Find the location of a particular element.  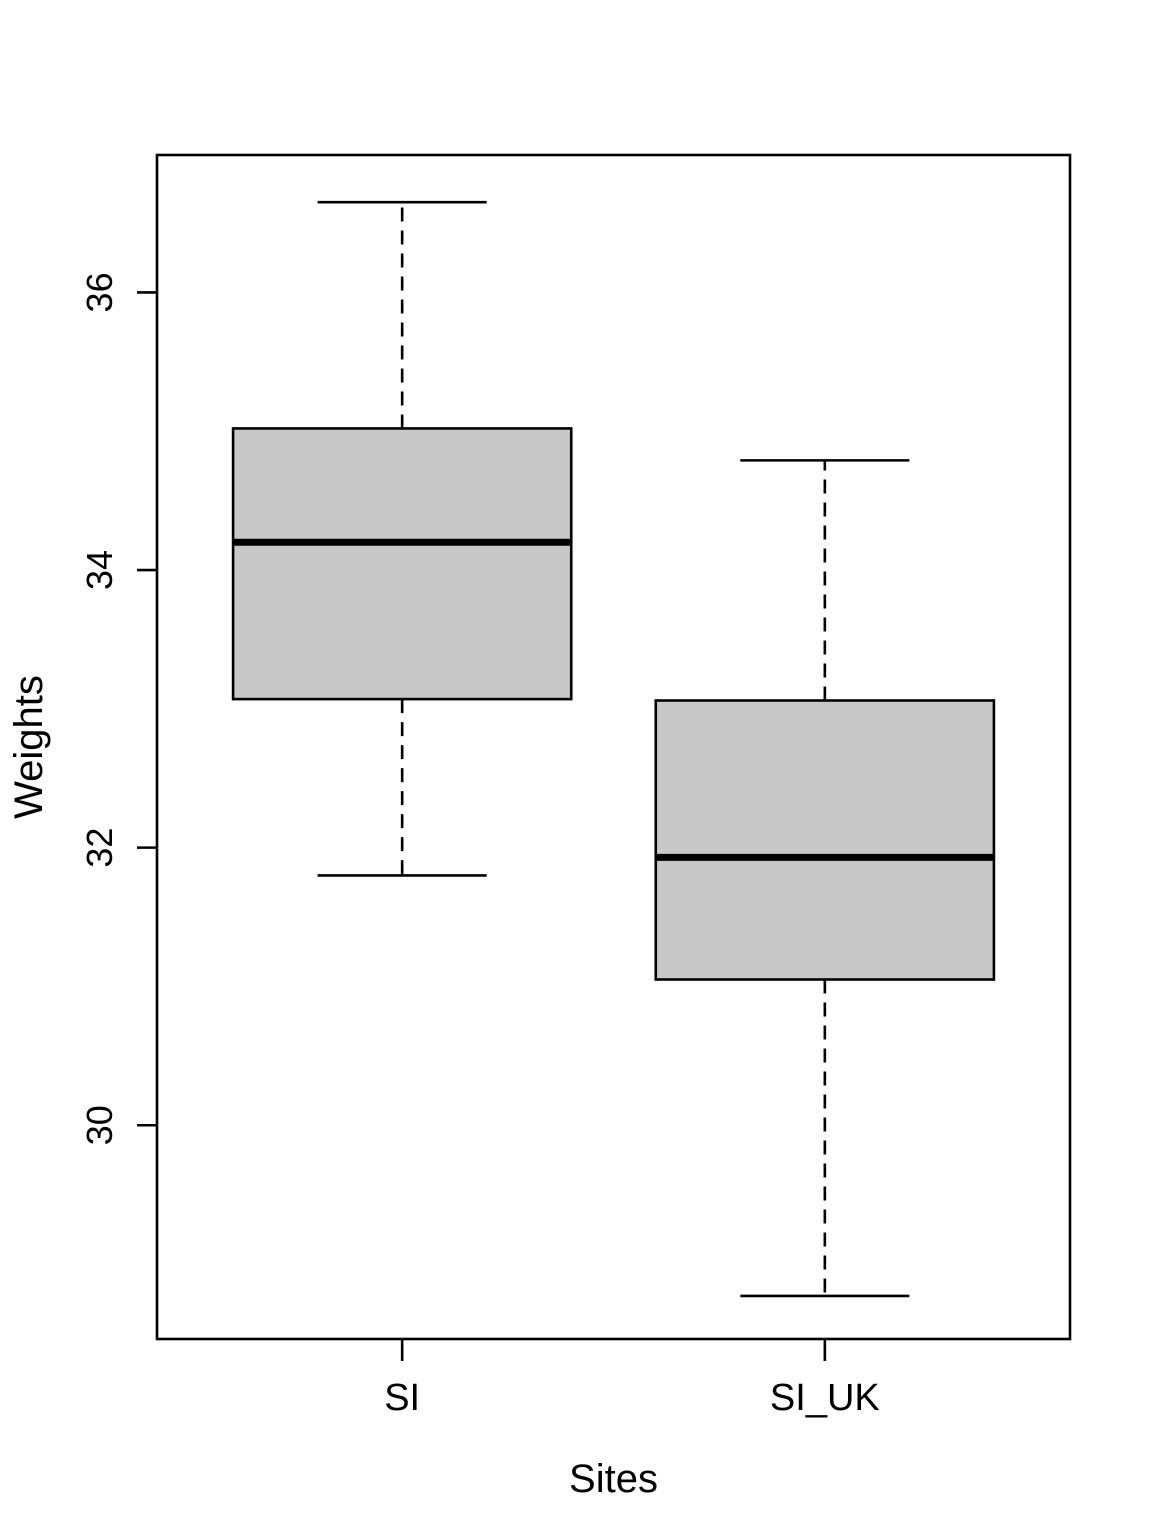

y-tick-label: 34 is located at coordinates (99, 570).